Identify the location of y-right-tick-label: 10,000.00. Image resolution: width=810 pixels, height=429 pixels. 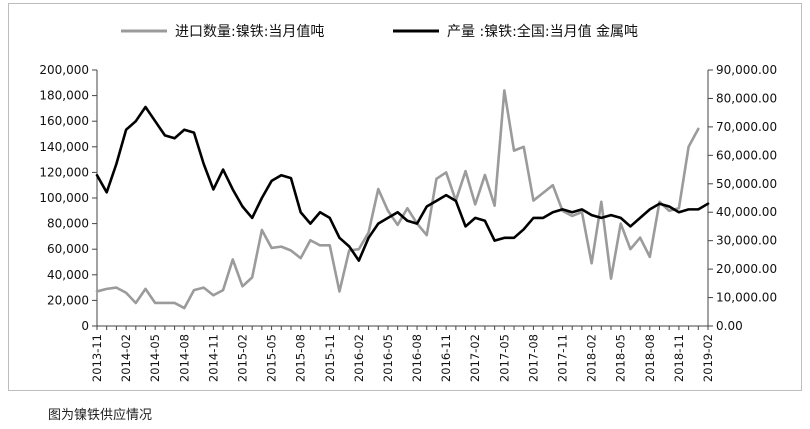
(746, 298).